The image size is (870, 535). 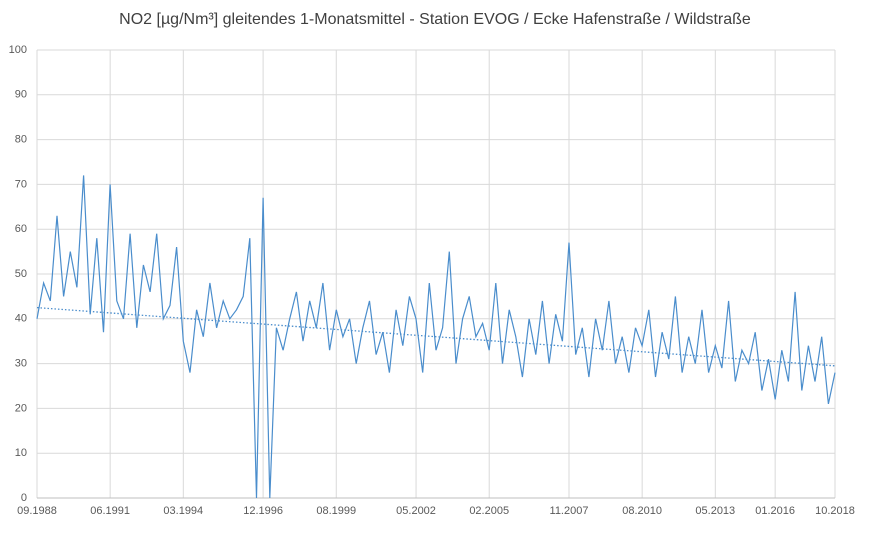 I want to click on x-tick-label: 05.2002, so click(x=416, y=511).